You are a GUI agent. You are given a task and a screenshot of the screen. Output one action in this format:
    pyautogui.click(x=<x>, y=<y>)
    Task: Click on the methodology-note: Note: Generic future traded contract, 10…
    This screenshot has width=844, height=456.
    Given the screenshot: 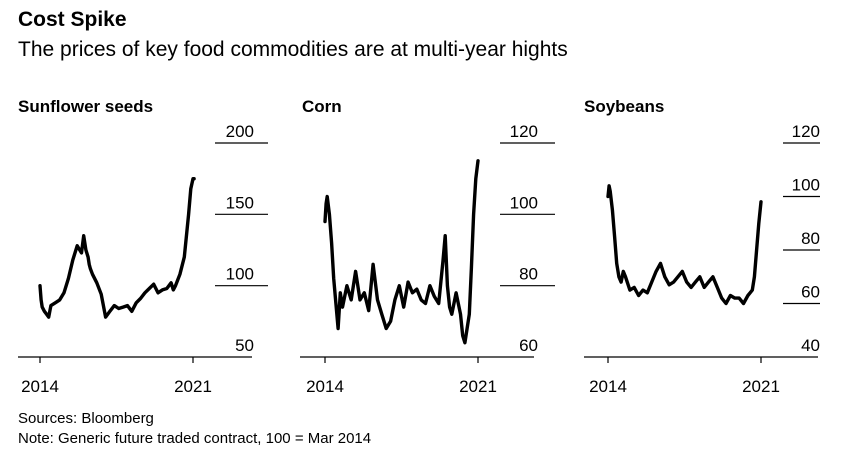 What is the action you would take?
    pyautogui.click(x=195, y=438)
    